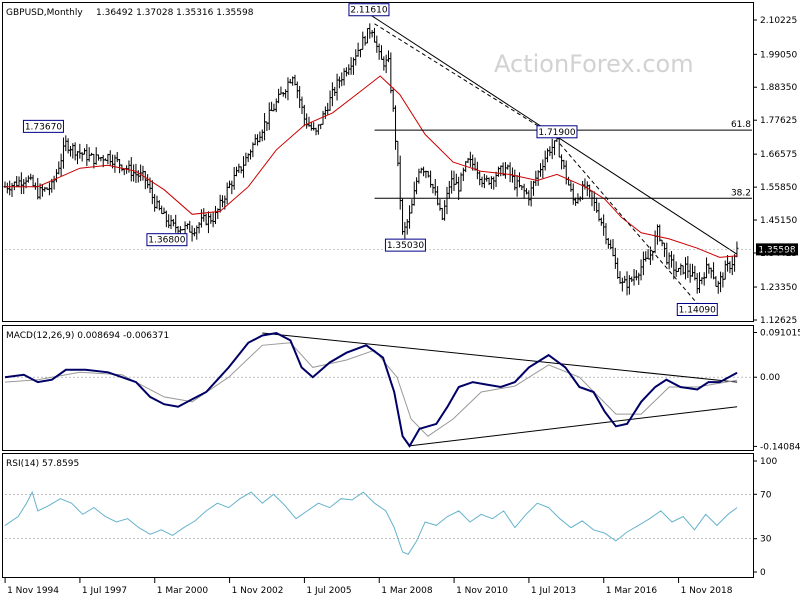 The width and height of the screenshot is (800, 600). What do you see at coordinates (780, 334) in the screenshot?
I see `macd-tick-label-1: 0.091015` at bounding box center [780, 334].